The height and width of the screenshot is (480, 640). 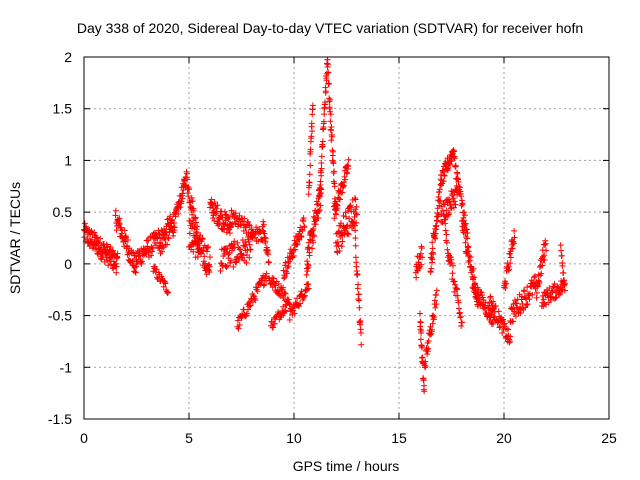 What do you see at coordinates (60, 238) in the screenshot?
I see `y-tick-labels: -1.5 -1 -0.5 0 0.5 1 1.5 2` at bounding box center [60, 238].